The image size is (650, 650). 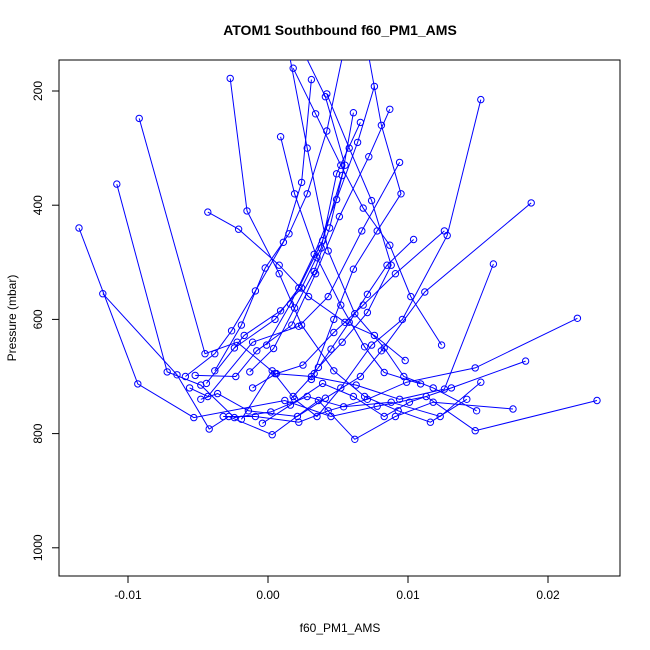 What do you see at coordinates (128, 595) in the screenshot?
I see `x-tick-label: -0.01` at bounding box center [128, 595].